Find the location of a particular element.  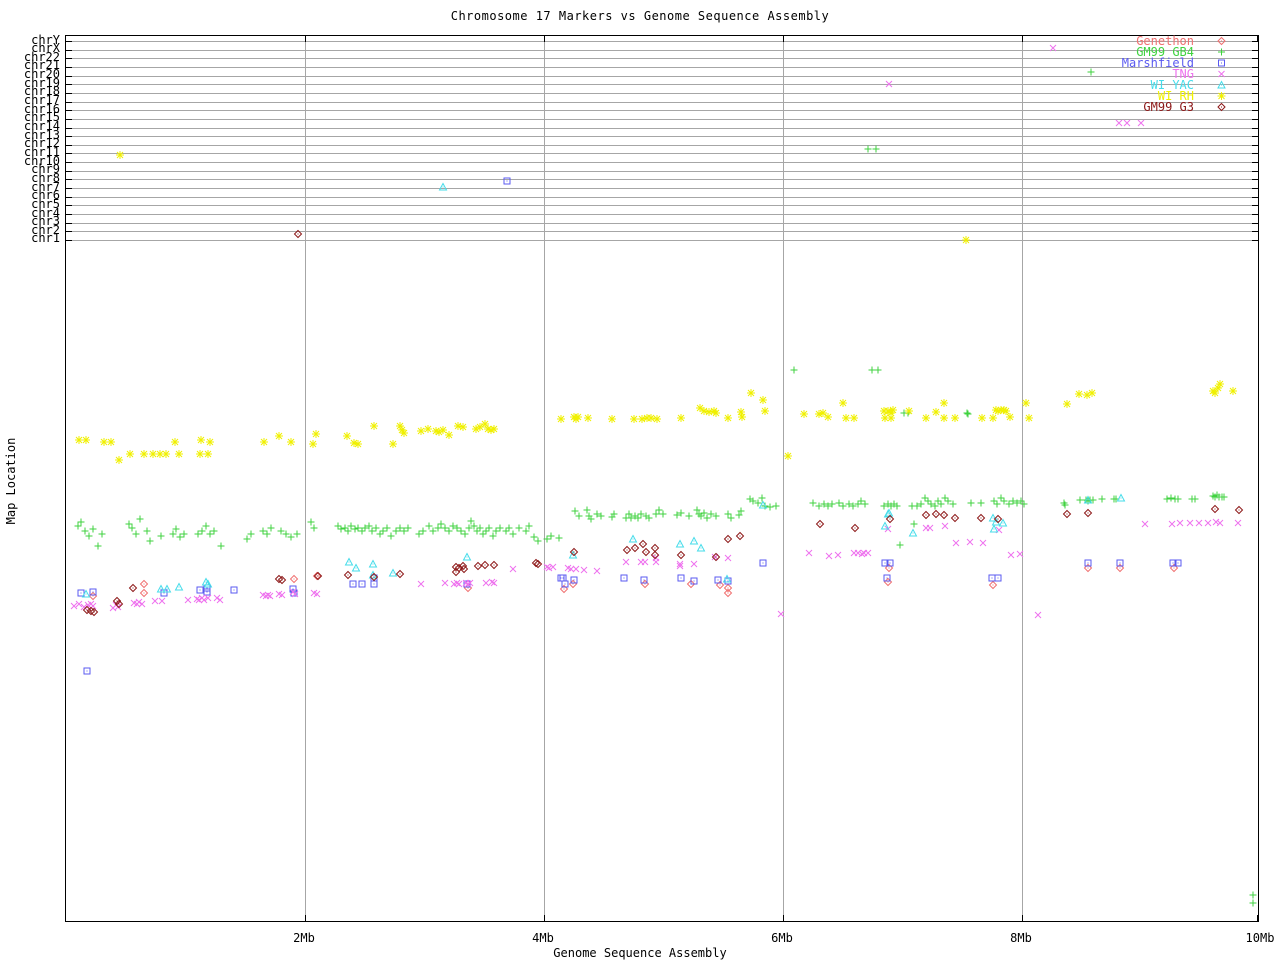

gridline-2Mb is located at coordinates (305, 478).